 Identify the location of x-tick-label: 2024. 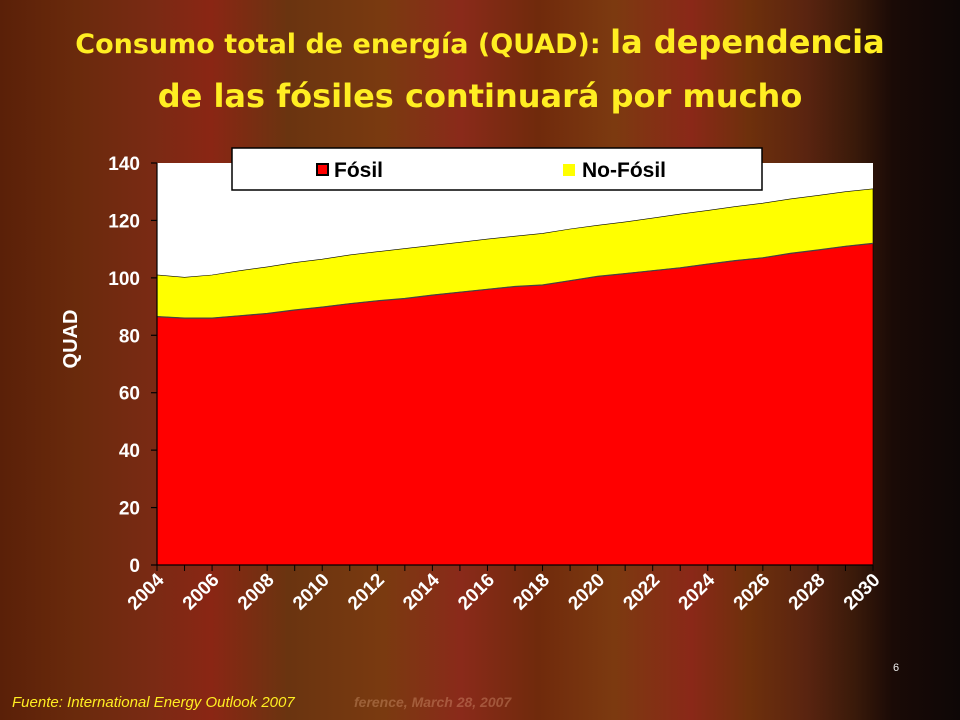
(697, 591).